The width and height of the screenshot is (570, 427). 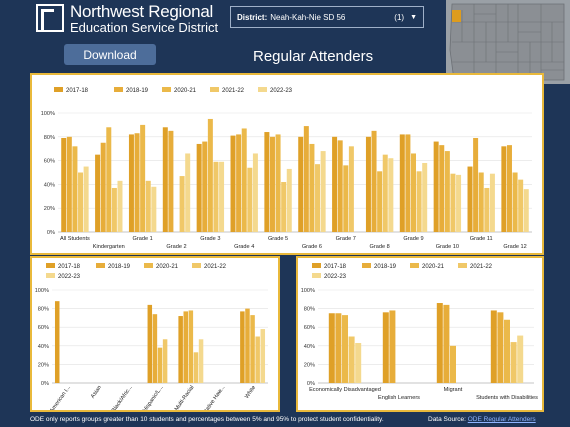 I want to click on x-tick-label: Grade 2, so click(x=176, y=247).